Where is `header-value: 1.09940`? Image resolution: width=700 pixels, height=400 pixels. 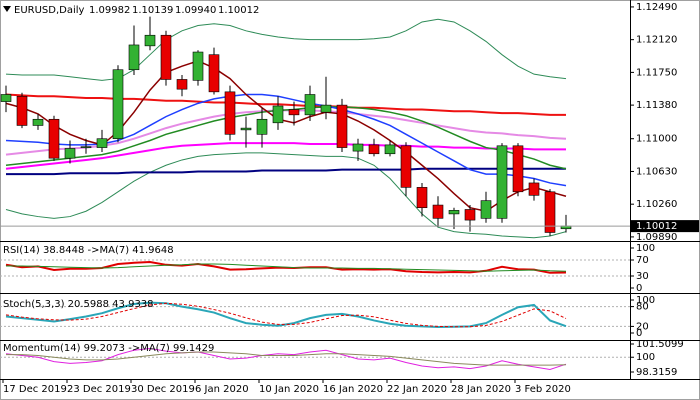 header-value: 1.09940 is located at coordinates (195, 10).